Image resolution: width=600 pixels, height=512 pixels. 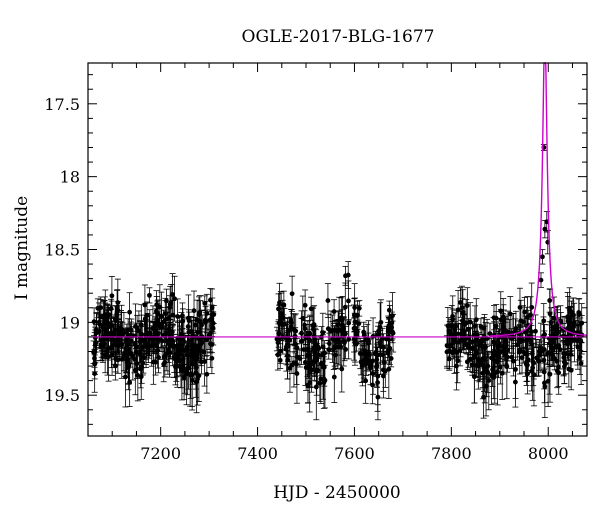 I want to click on y-tick-label: 17.5, so click(x=62, y=104).